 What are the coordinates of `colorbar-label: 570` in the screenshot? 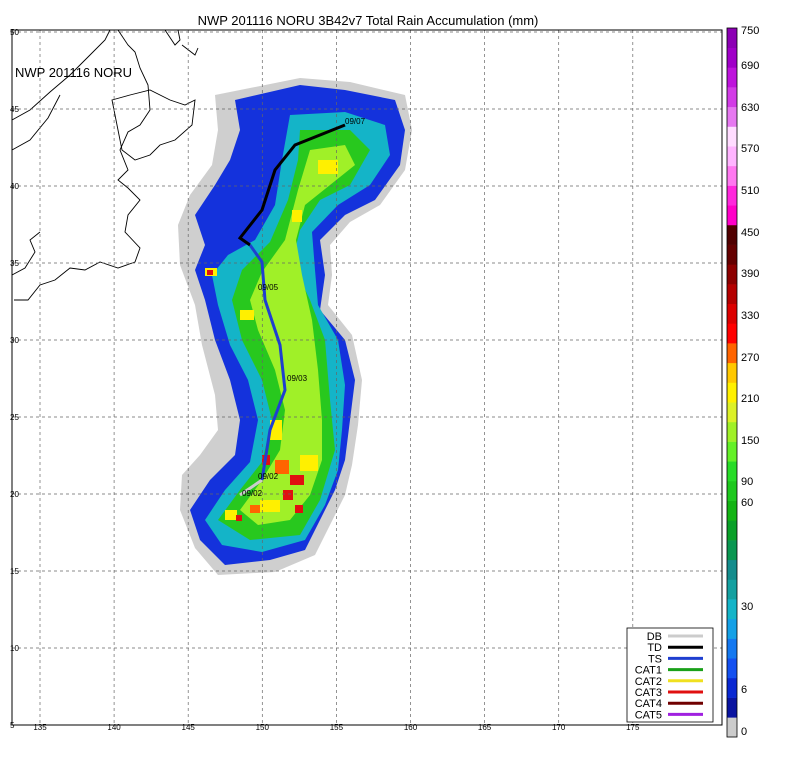 It's located at (750, 149).